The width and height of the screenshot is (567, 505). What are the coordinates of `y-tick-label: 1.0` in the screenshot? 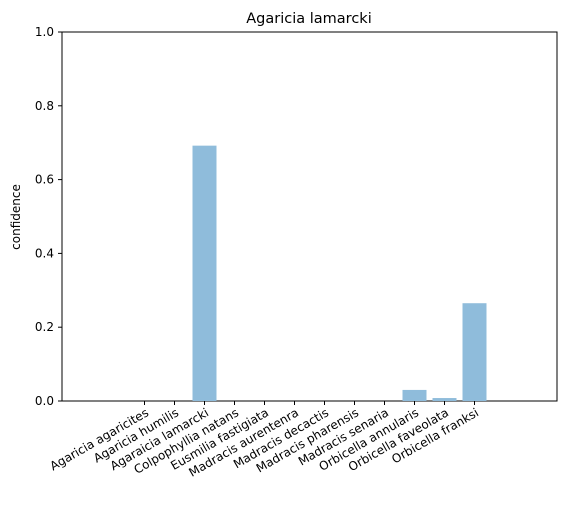 It's located at (44, 32).